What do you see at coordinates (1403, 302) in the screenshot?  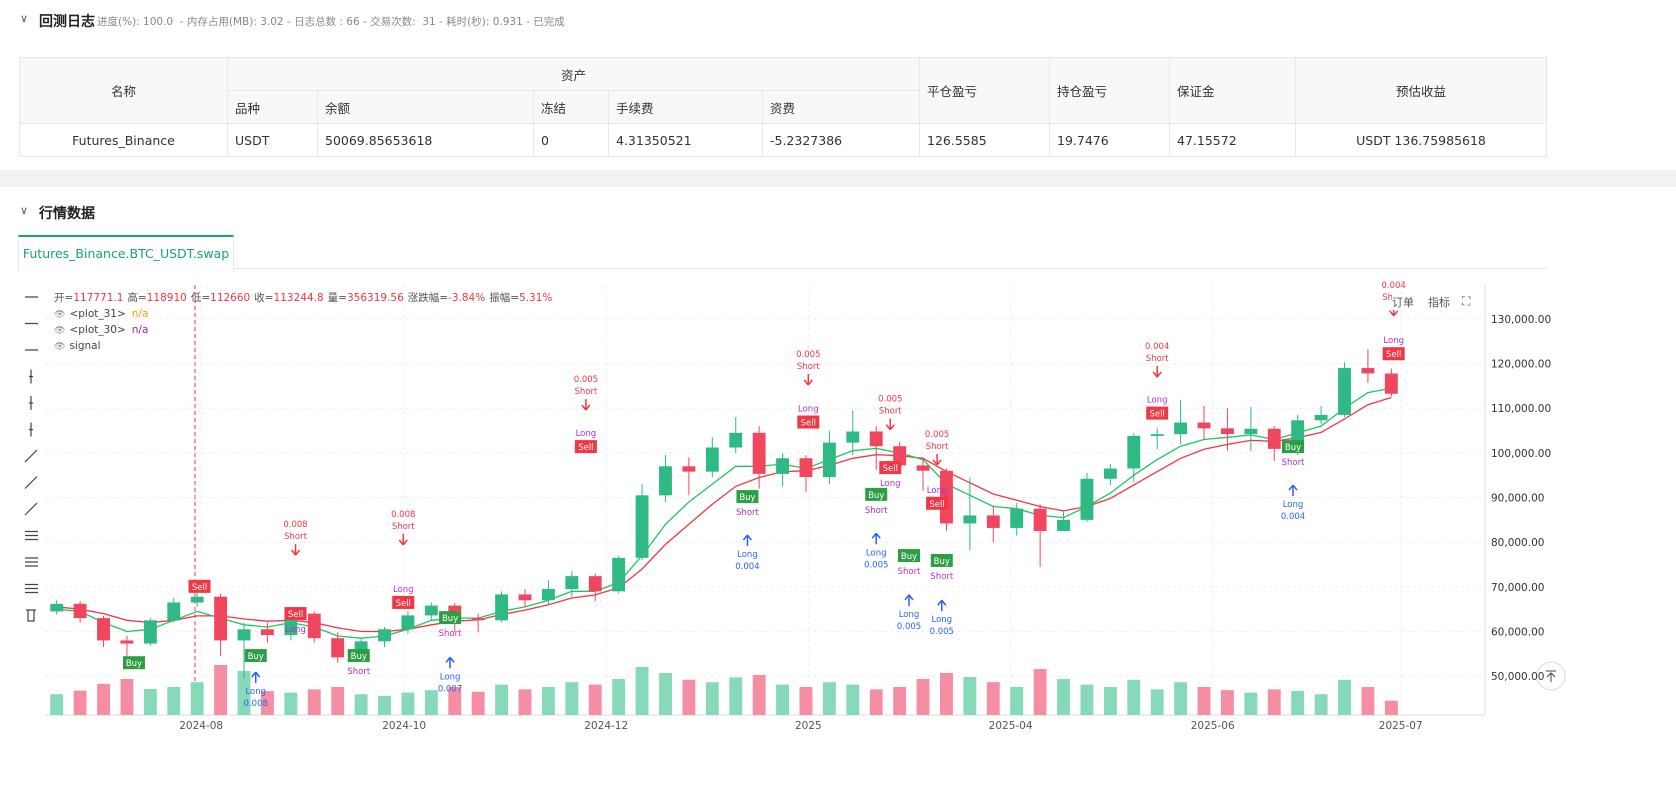 I see `orders-button: 订单` at bounding box center [1403, 302].